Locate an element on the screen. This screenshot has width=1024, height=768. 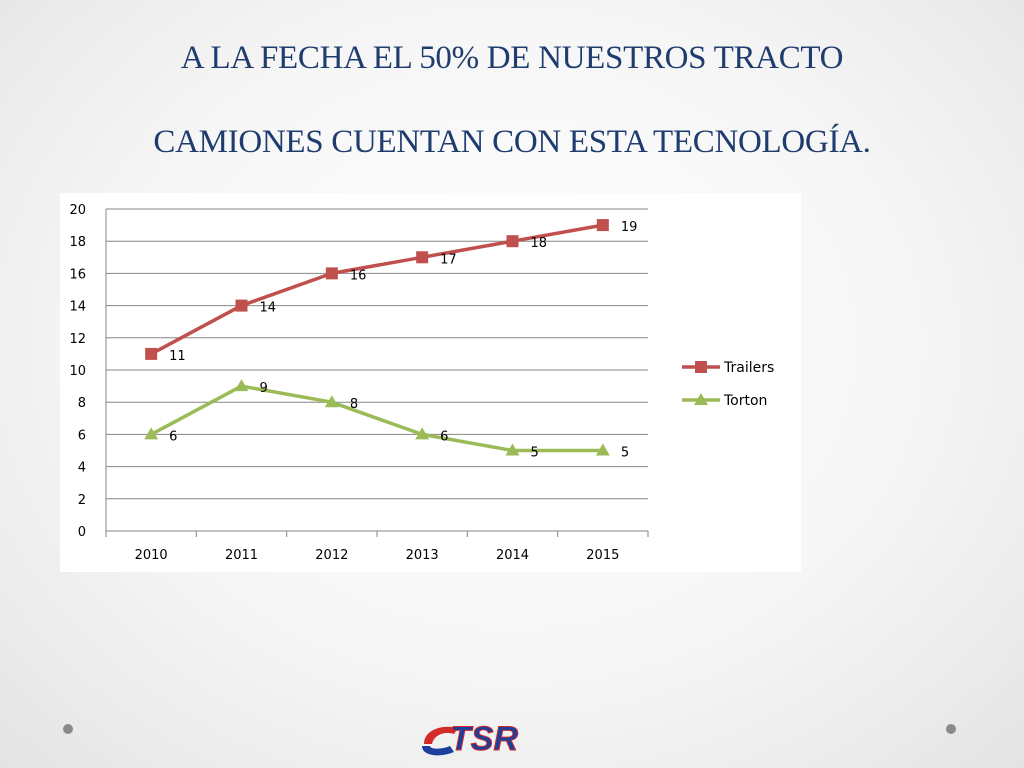
x-tick-label-2010: 2010 is located at coordinates (151, 555).